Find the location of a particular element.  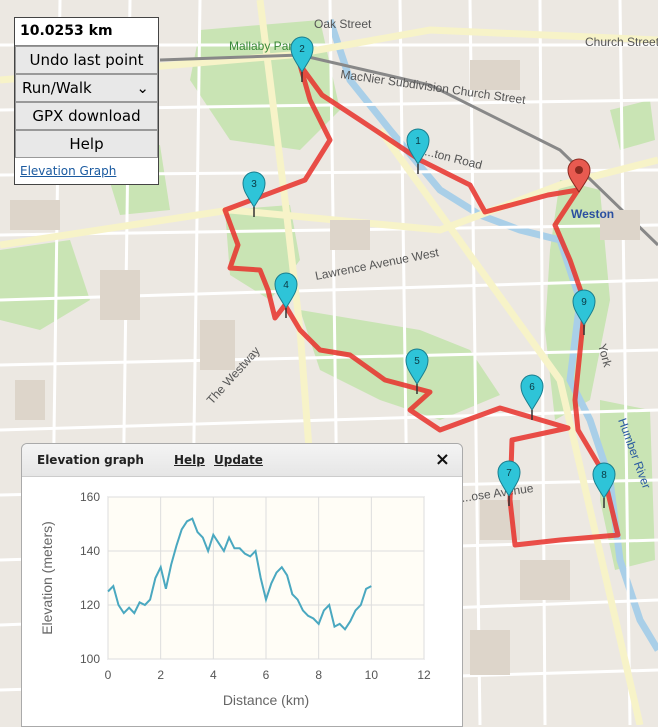

elevation-line is located at coordinates (239, 574).